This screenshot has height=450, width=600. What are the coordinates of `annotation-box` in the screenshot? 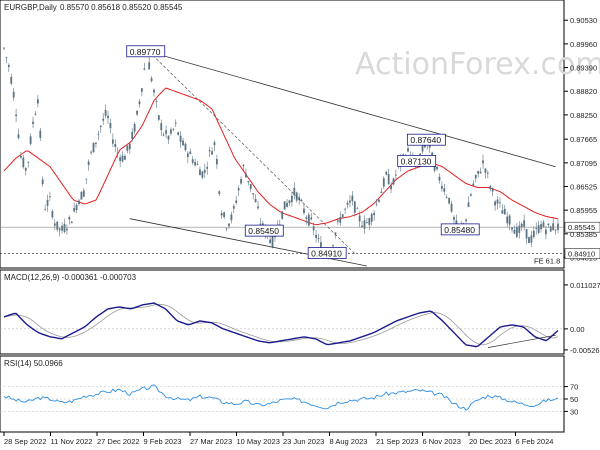 It's located at (327, 253).